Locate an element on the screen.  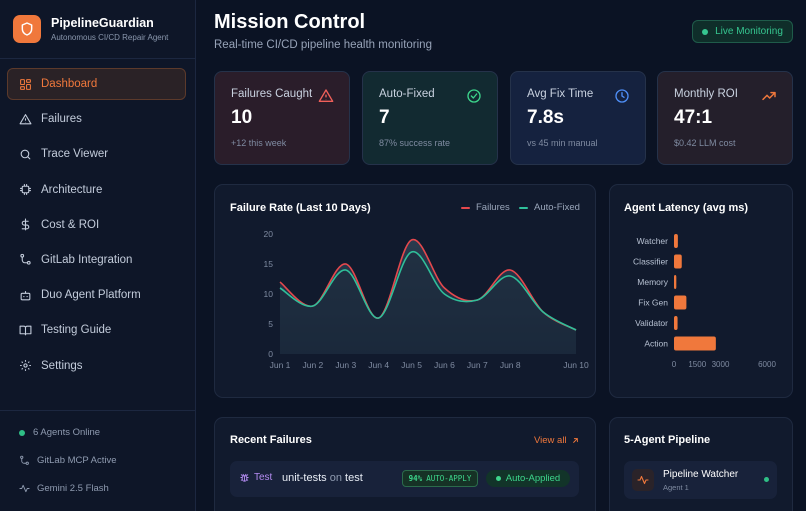
brand-title: PipelineGuardian is located at coordinates (102, 23).